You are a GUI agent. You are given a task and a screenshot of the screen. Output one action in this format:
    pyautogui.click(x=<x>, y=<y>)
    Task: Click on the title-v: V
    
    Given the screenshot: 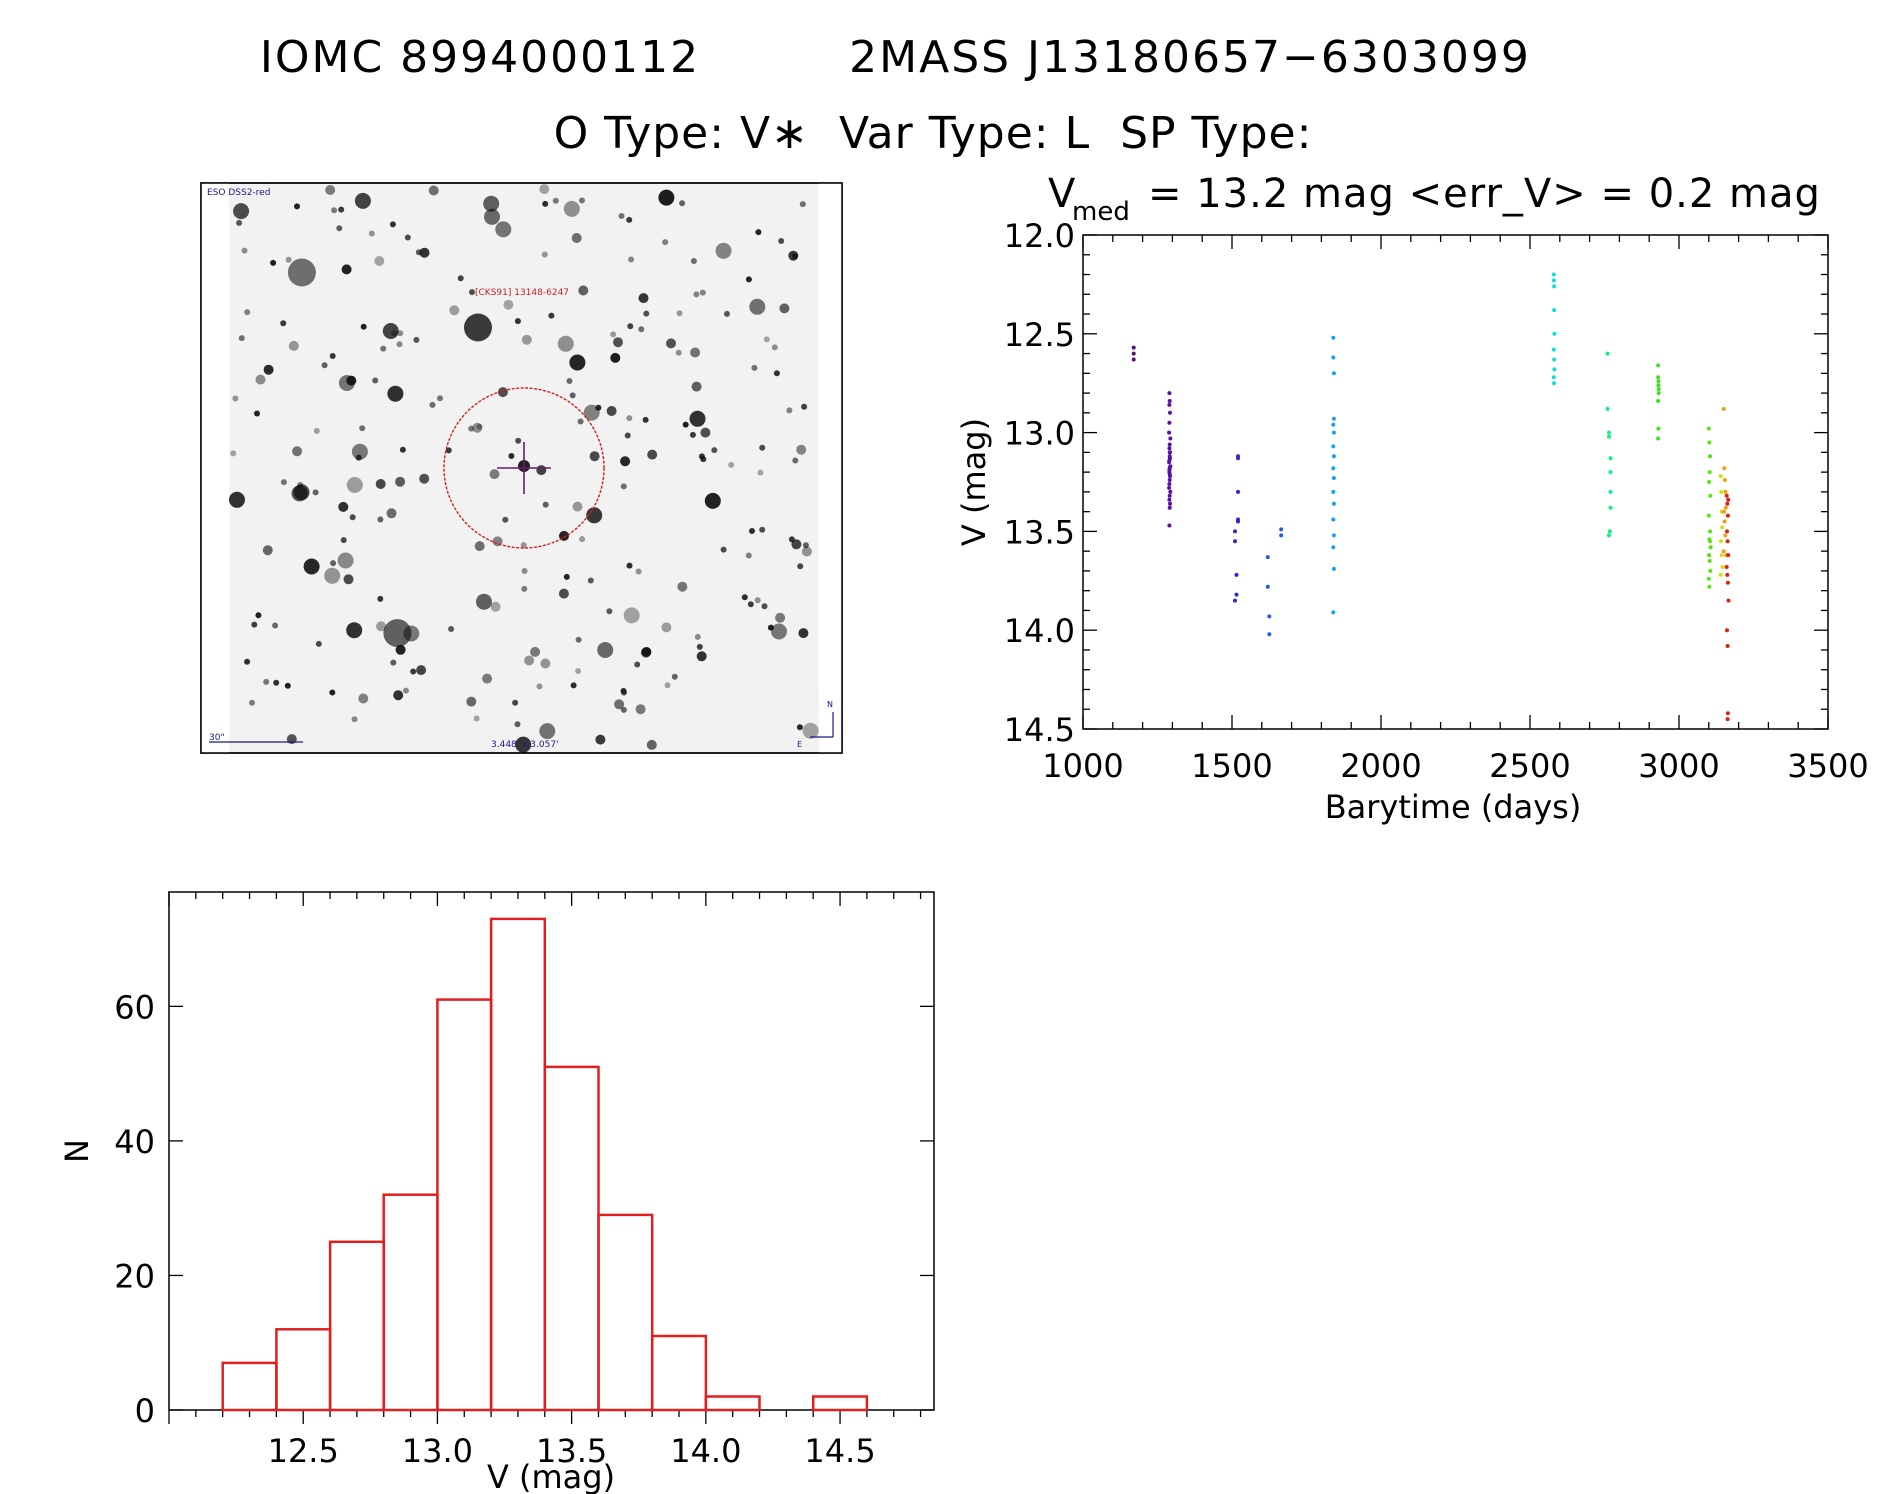 What is the action you would take?
    pyautogui.click(x=1062, y=194)
    